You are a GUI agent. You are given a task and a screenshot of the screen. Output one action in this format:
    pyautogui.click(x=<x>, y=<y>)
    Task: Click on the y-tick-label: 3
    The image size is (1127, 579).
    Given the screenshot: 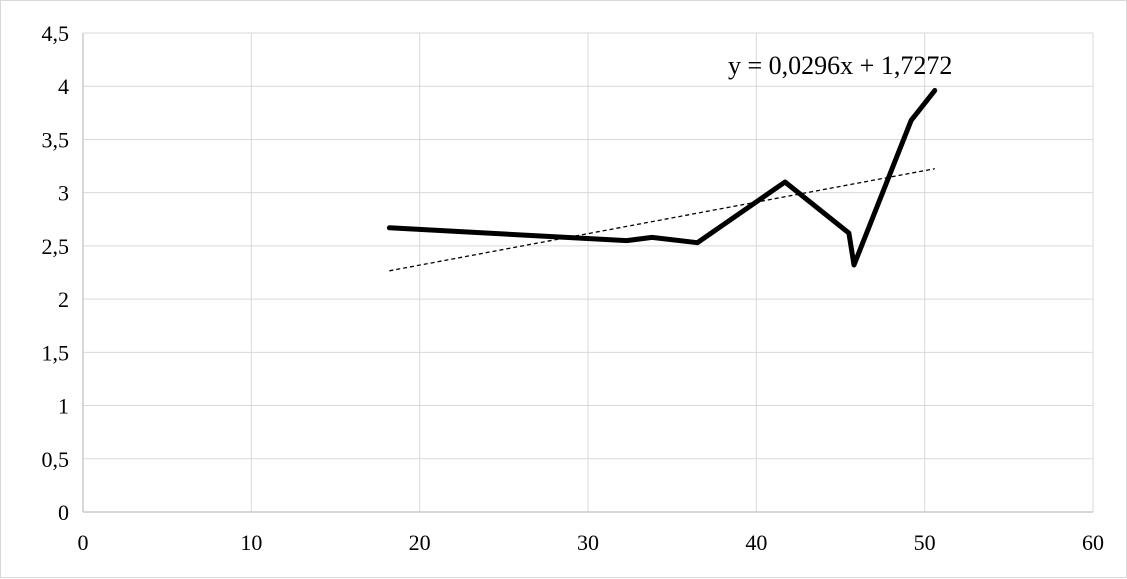 What is the action you would take?
    pyautogui.click(x=63, y=193)
    